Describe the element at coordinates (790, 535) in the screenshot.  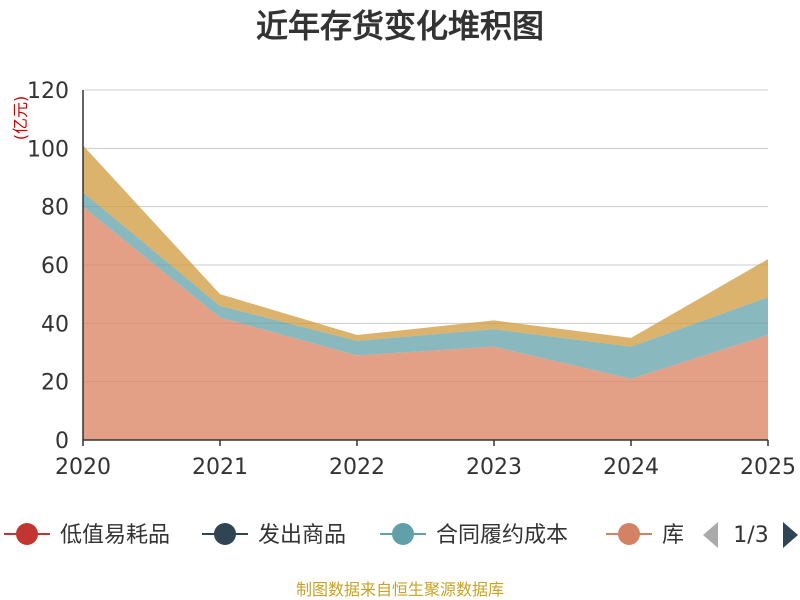
I see `legend-next-page-icon` at that location.